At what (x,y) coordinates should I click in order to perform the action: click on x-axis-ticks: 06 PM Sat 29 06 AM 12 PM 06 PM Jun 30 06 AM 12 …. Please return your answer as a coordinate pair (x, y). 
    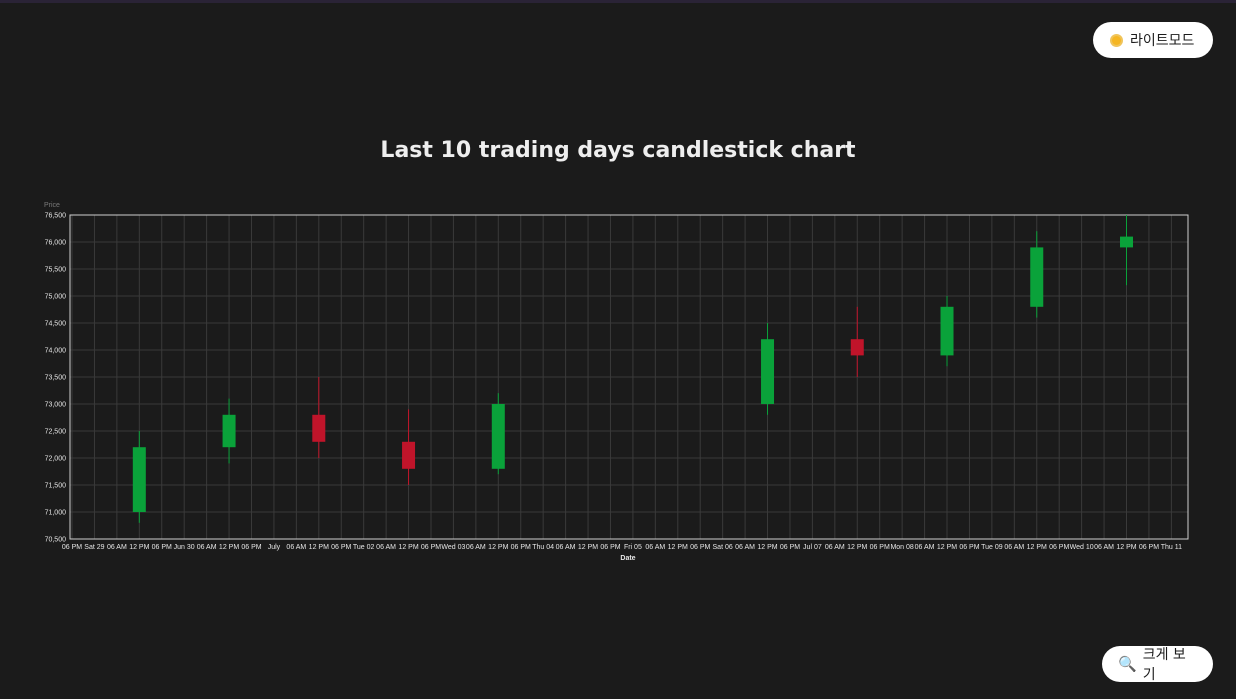
    Looking at the image, I should click on (622, 547).